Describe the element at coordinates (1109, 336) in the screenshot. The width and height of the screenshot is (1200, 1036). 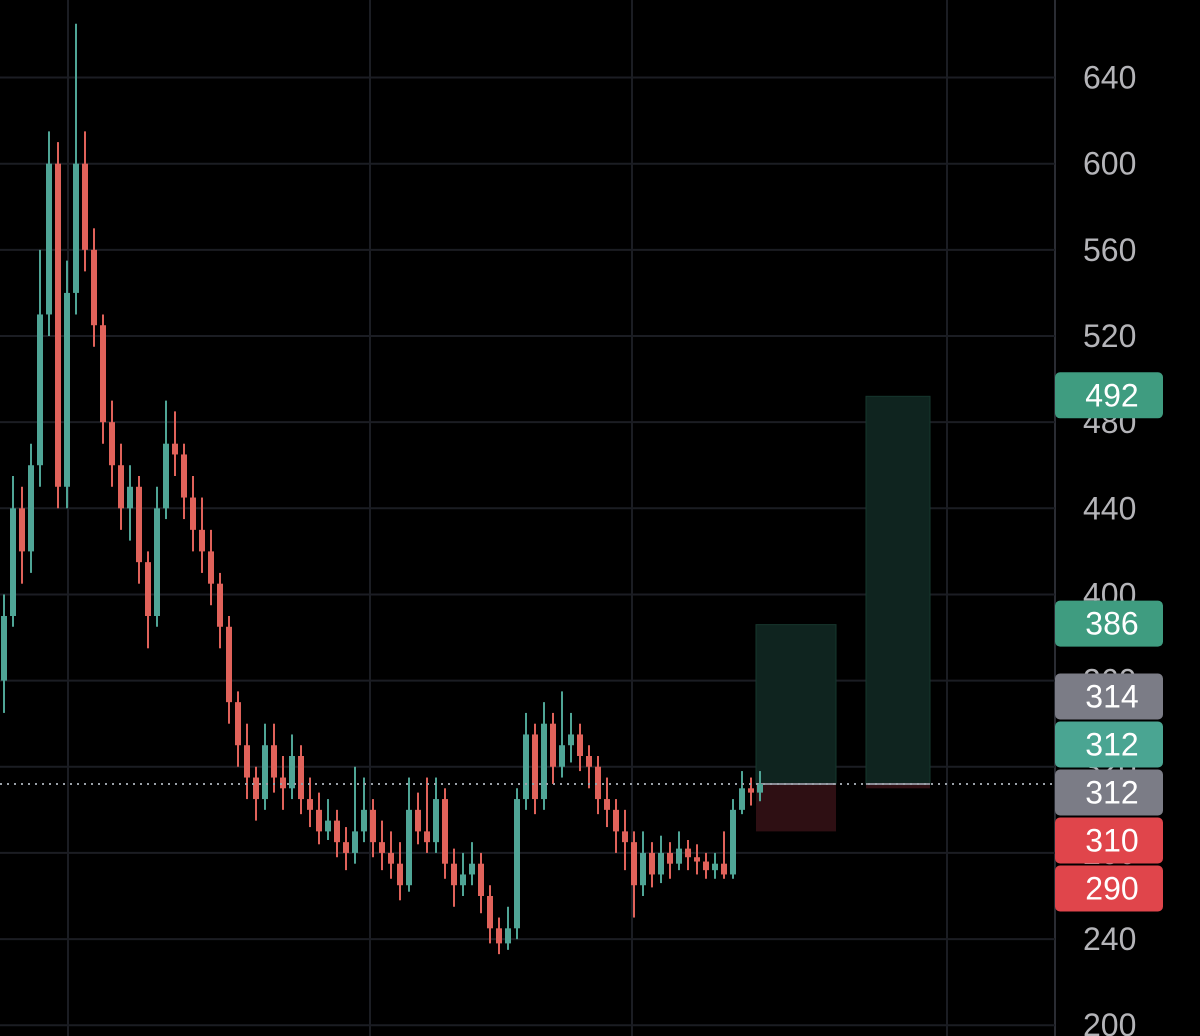
I see `y-tick-label: 520` at that location.